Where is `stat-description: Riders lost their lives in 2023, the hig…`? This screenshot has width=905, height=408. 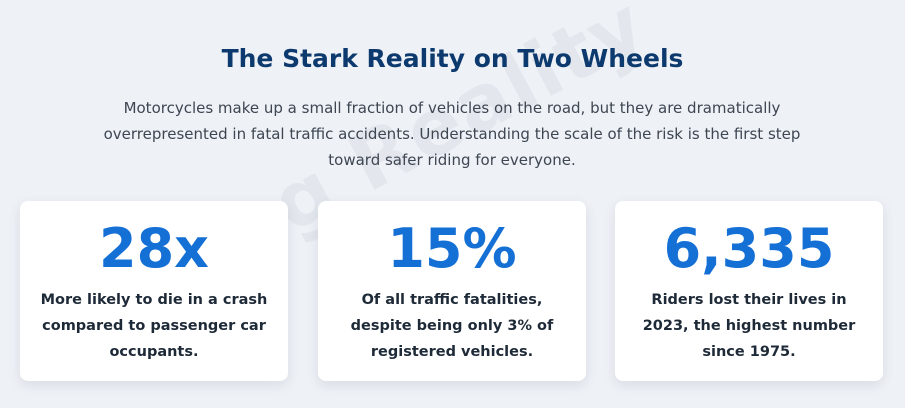
stat-description: Riders lost their lives in 2023, the hig… is located at coordinates (749, 326).